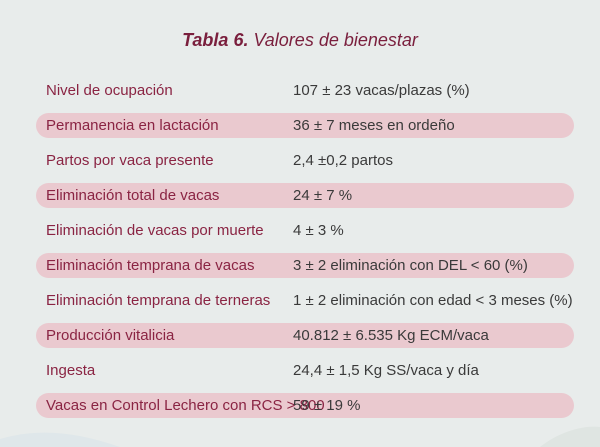  Describe the element at coordinates (215, 40) in the screenshot. I see `table-title-number: Tabla 6.` at that location.